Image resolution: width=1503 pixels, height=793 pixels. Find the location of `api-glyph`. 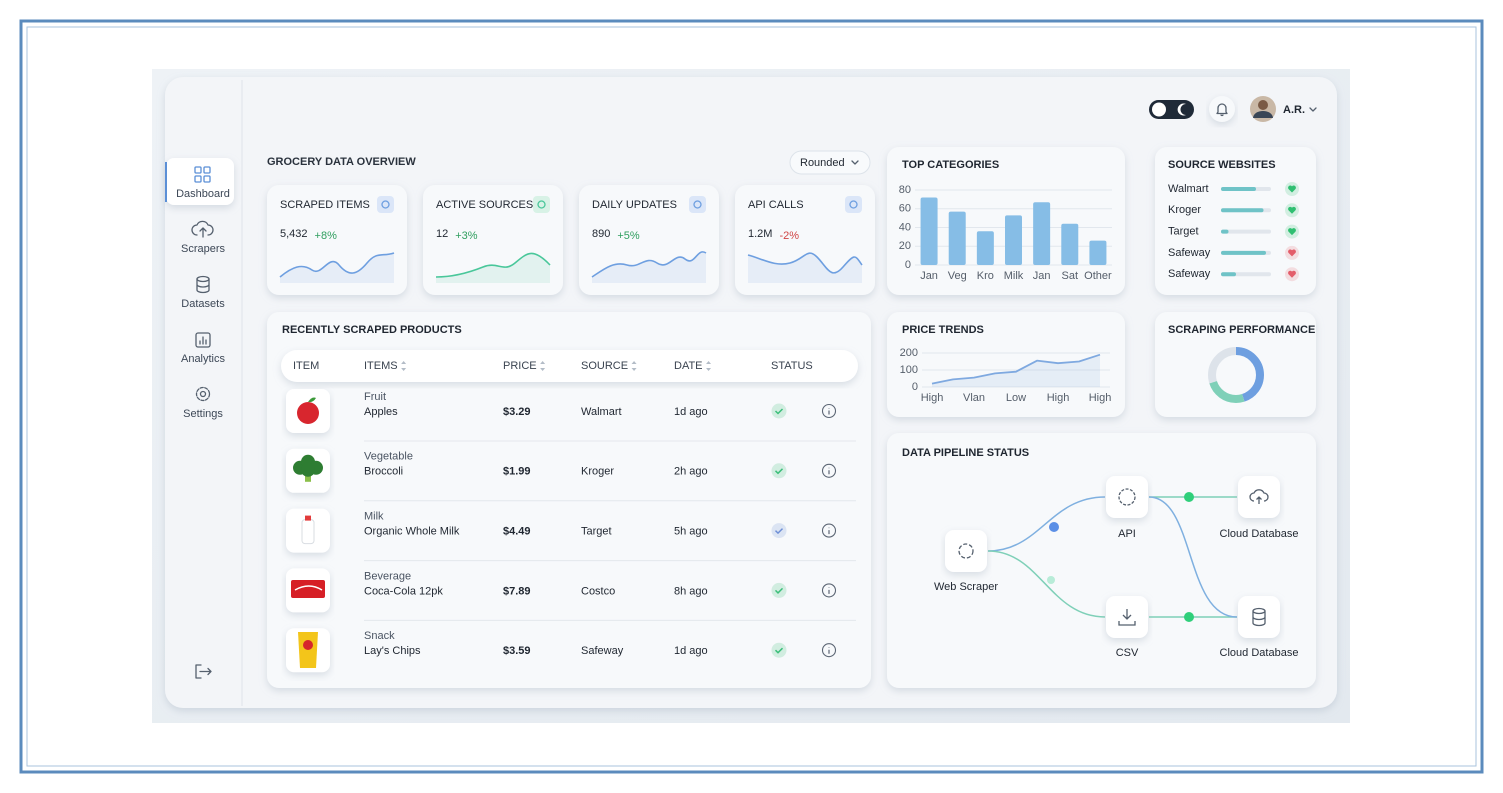

api-glyph is located at coordinates (1127, 497).